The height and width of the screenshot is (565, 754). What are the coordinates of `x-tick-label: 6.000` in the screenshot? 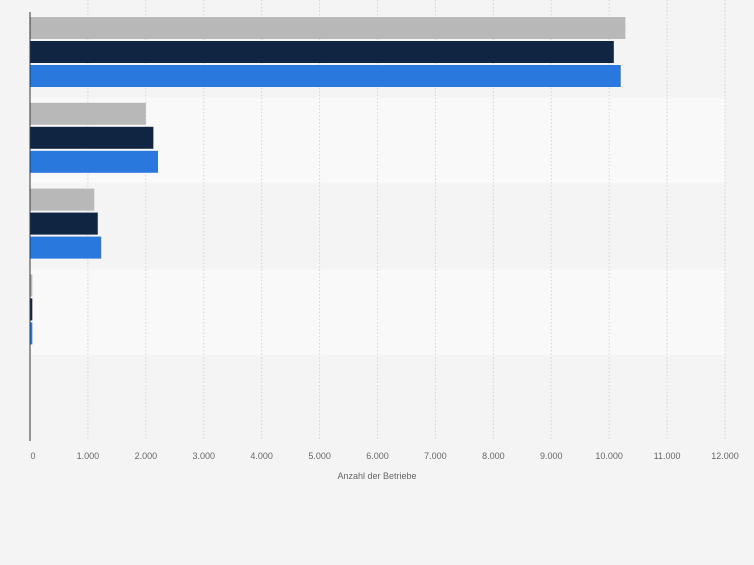 It's located at (377, 456).